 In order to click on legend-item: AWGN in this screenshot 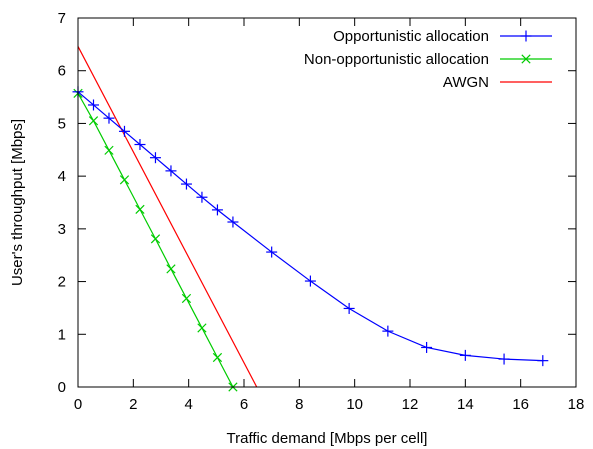, I will do `click(497, 82)`.